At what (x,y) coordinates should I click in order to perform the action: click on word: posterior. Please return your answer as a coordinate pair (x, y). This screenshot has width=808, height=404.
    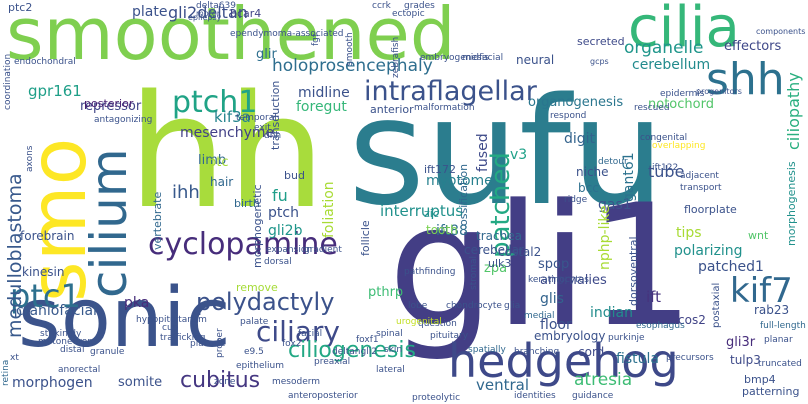
    Looking at the image, I should click on (109, 103).